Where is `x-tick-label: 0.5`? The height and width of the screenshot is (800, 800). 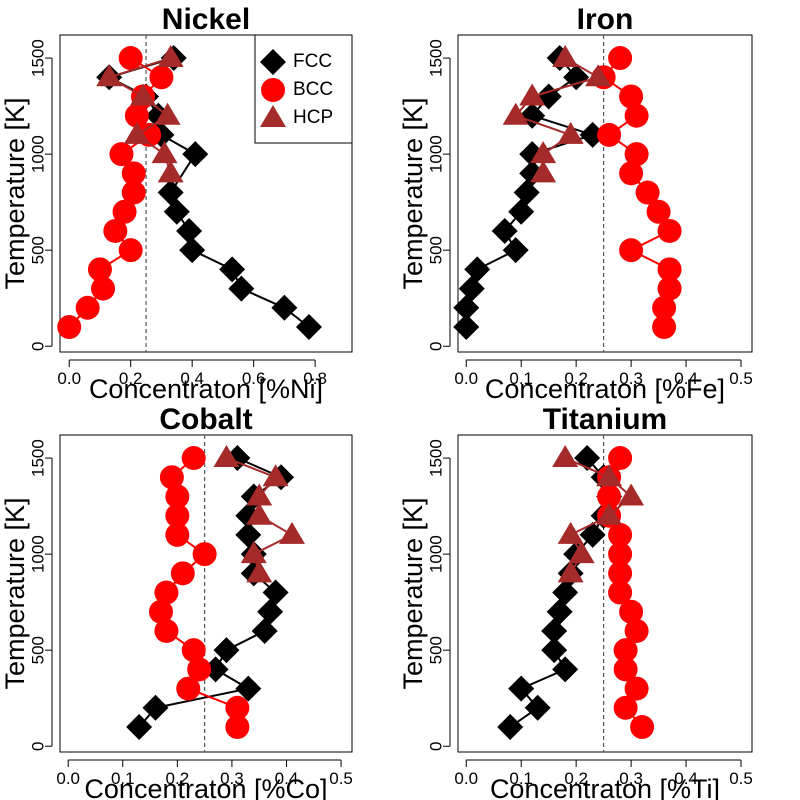 x-tick-label: 0.5 is located at coordinates (741, 378).